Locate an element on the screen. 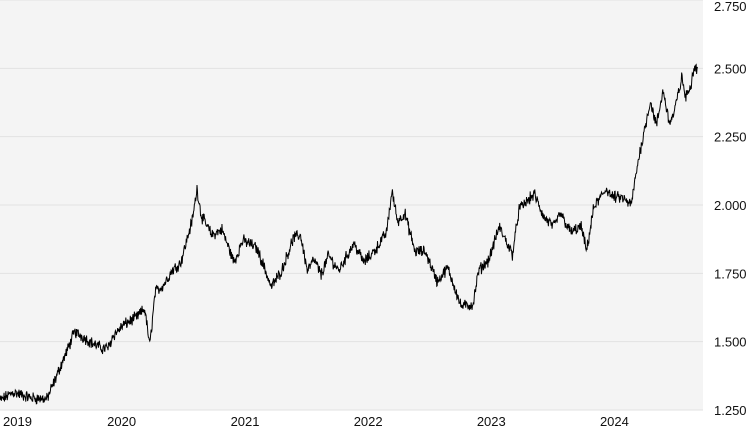  x-axis: 2019 2020 2021 2022 2023 2024 is located at coordinates (316, 421).